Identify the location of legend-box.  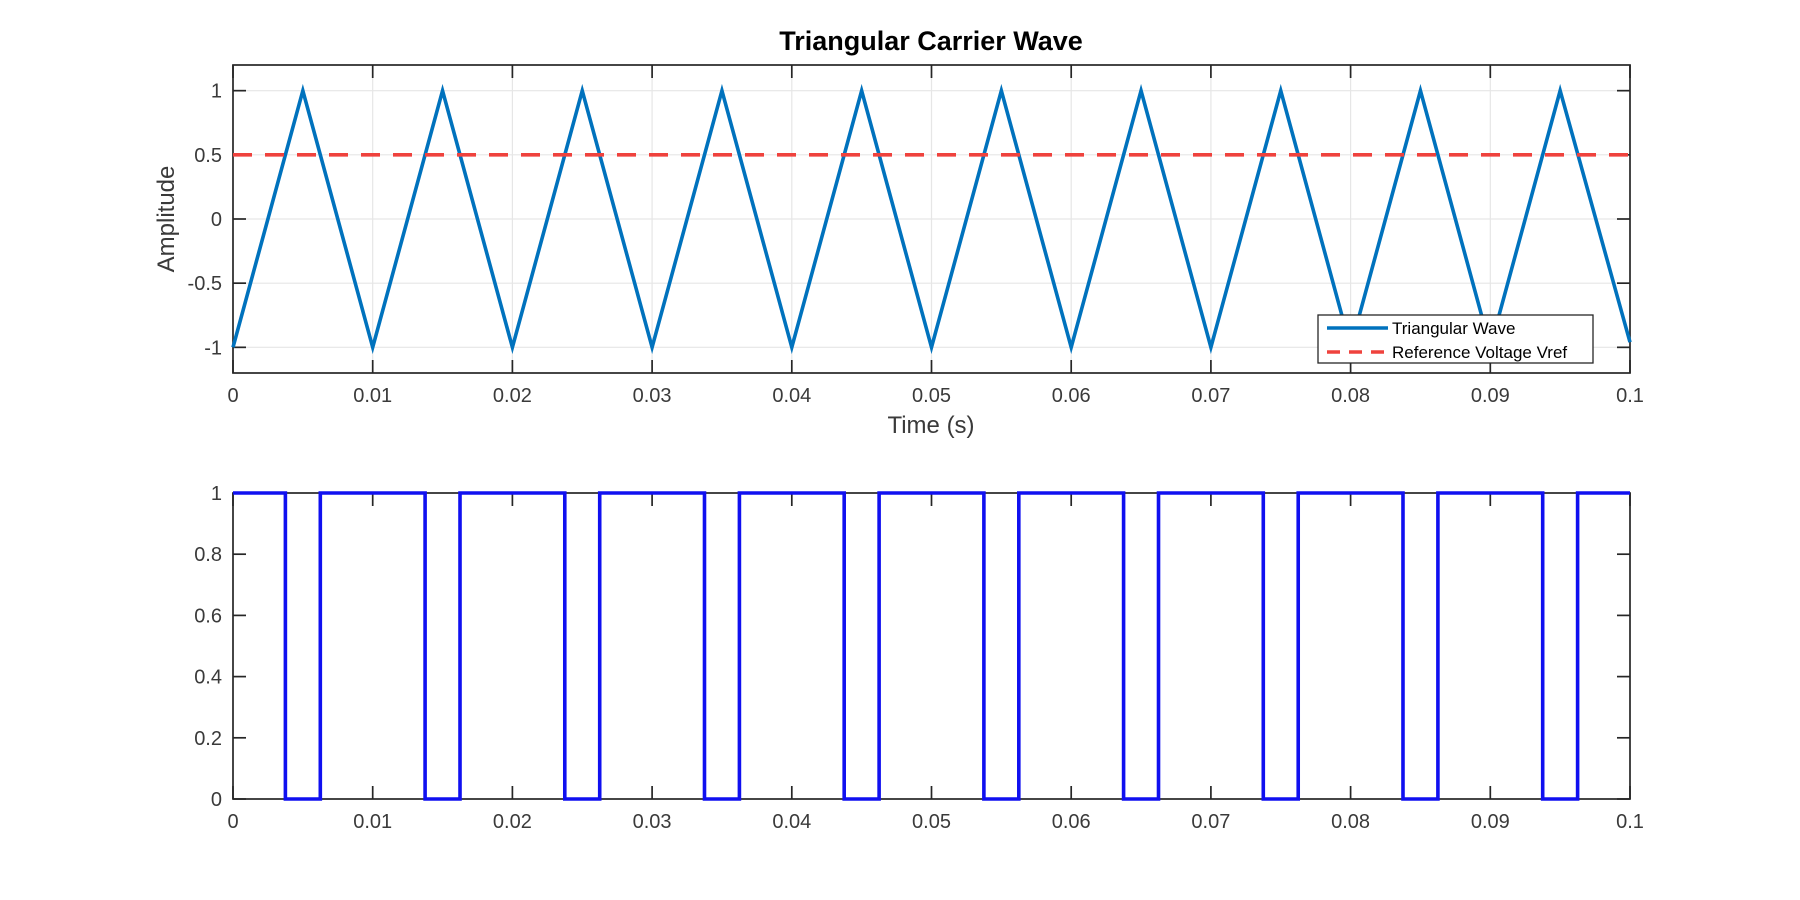
(1455, 339).